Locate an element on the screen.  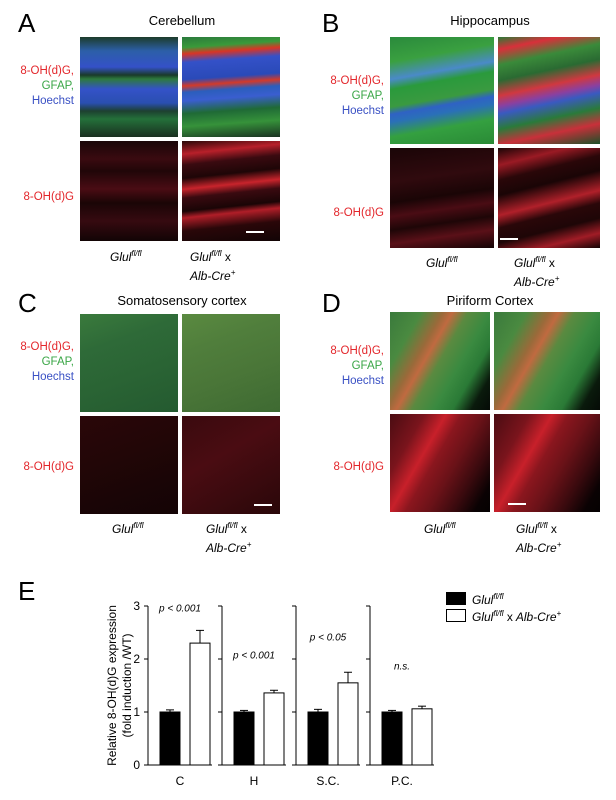
panel-d-ko-merge-image is located at coordinates (547, 361).